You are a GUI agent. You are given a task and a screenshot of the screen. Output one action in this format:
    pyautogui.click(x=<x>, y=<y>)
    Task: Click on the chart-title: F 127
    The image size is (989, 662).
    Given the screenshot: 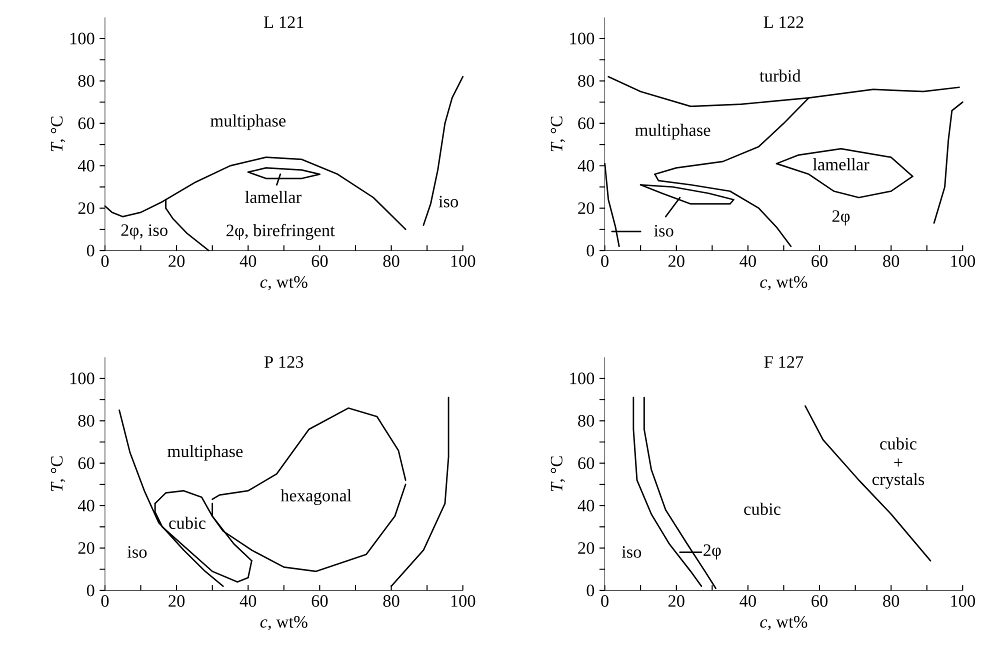 What is the action you would take?
    pyautogui.click(x=784, y=362)
    